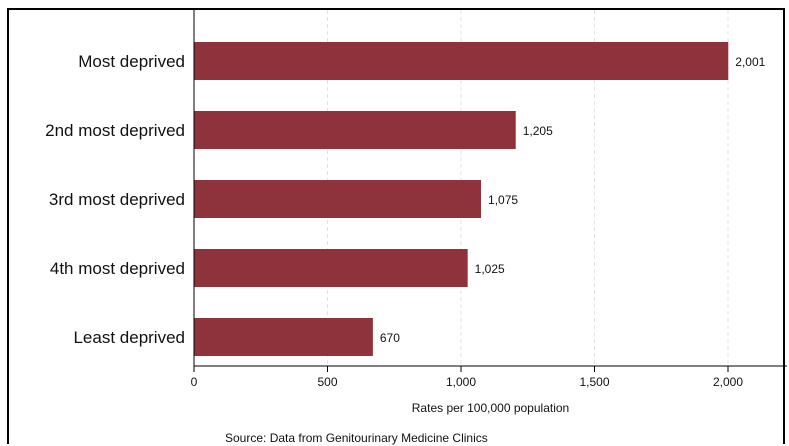  Describe the element at coordinates (594, 382) in the screenshot. I see `x-tick-label: 1,500` at that location.